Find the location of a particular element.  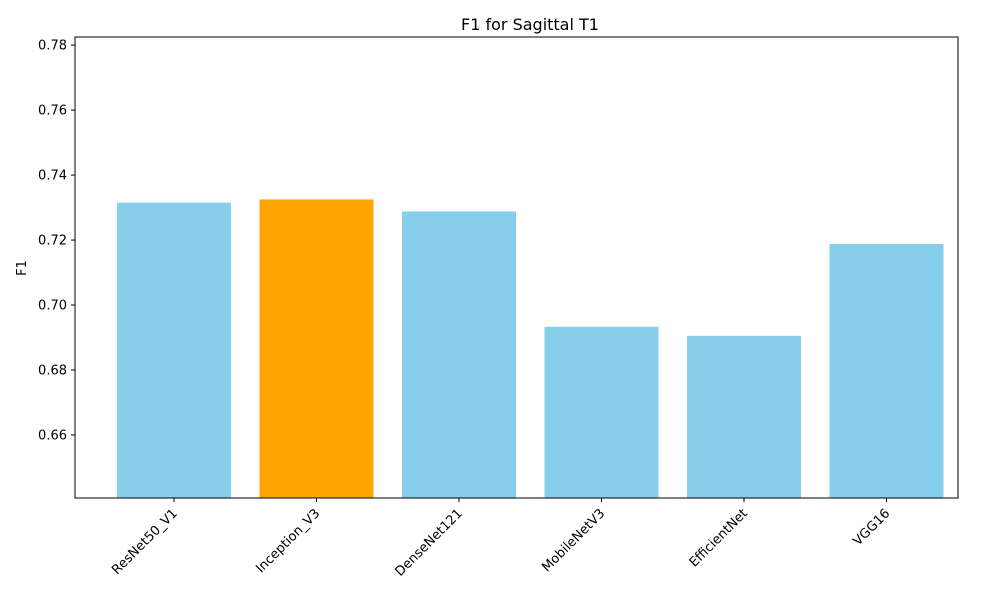

x-tick-label: EfficientNet is located at coordinates (719, 538).